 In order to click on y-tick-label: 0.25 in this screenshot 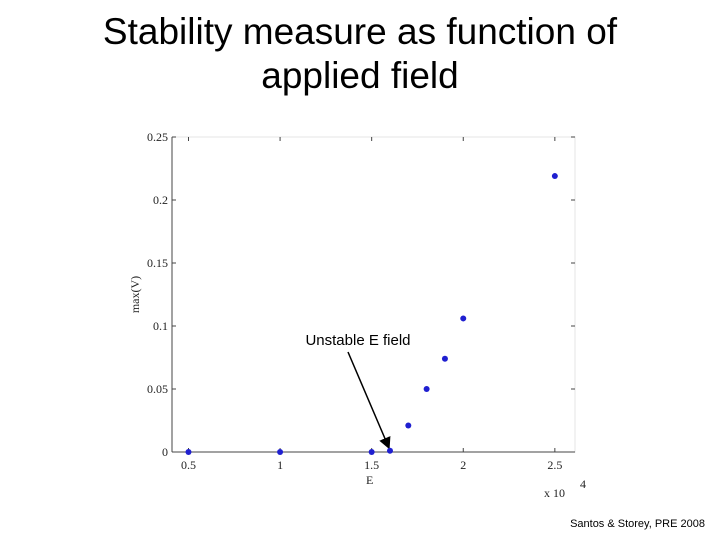, I will do `click(157, 137)`.